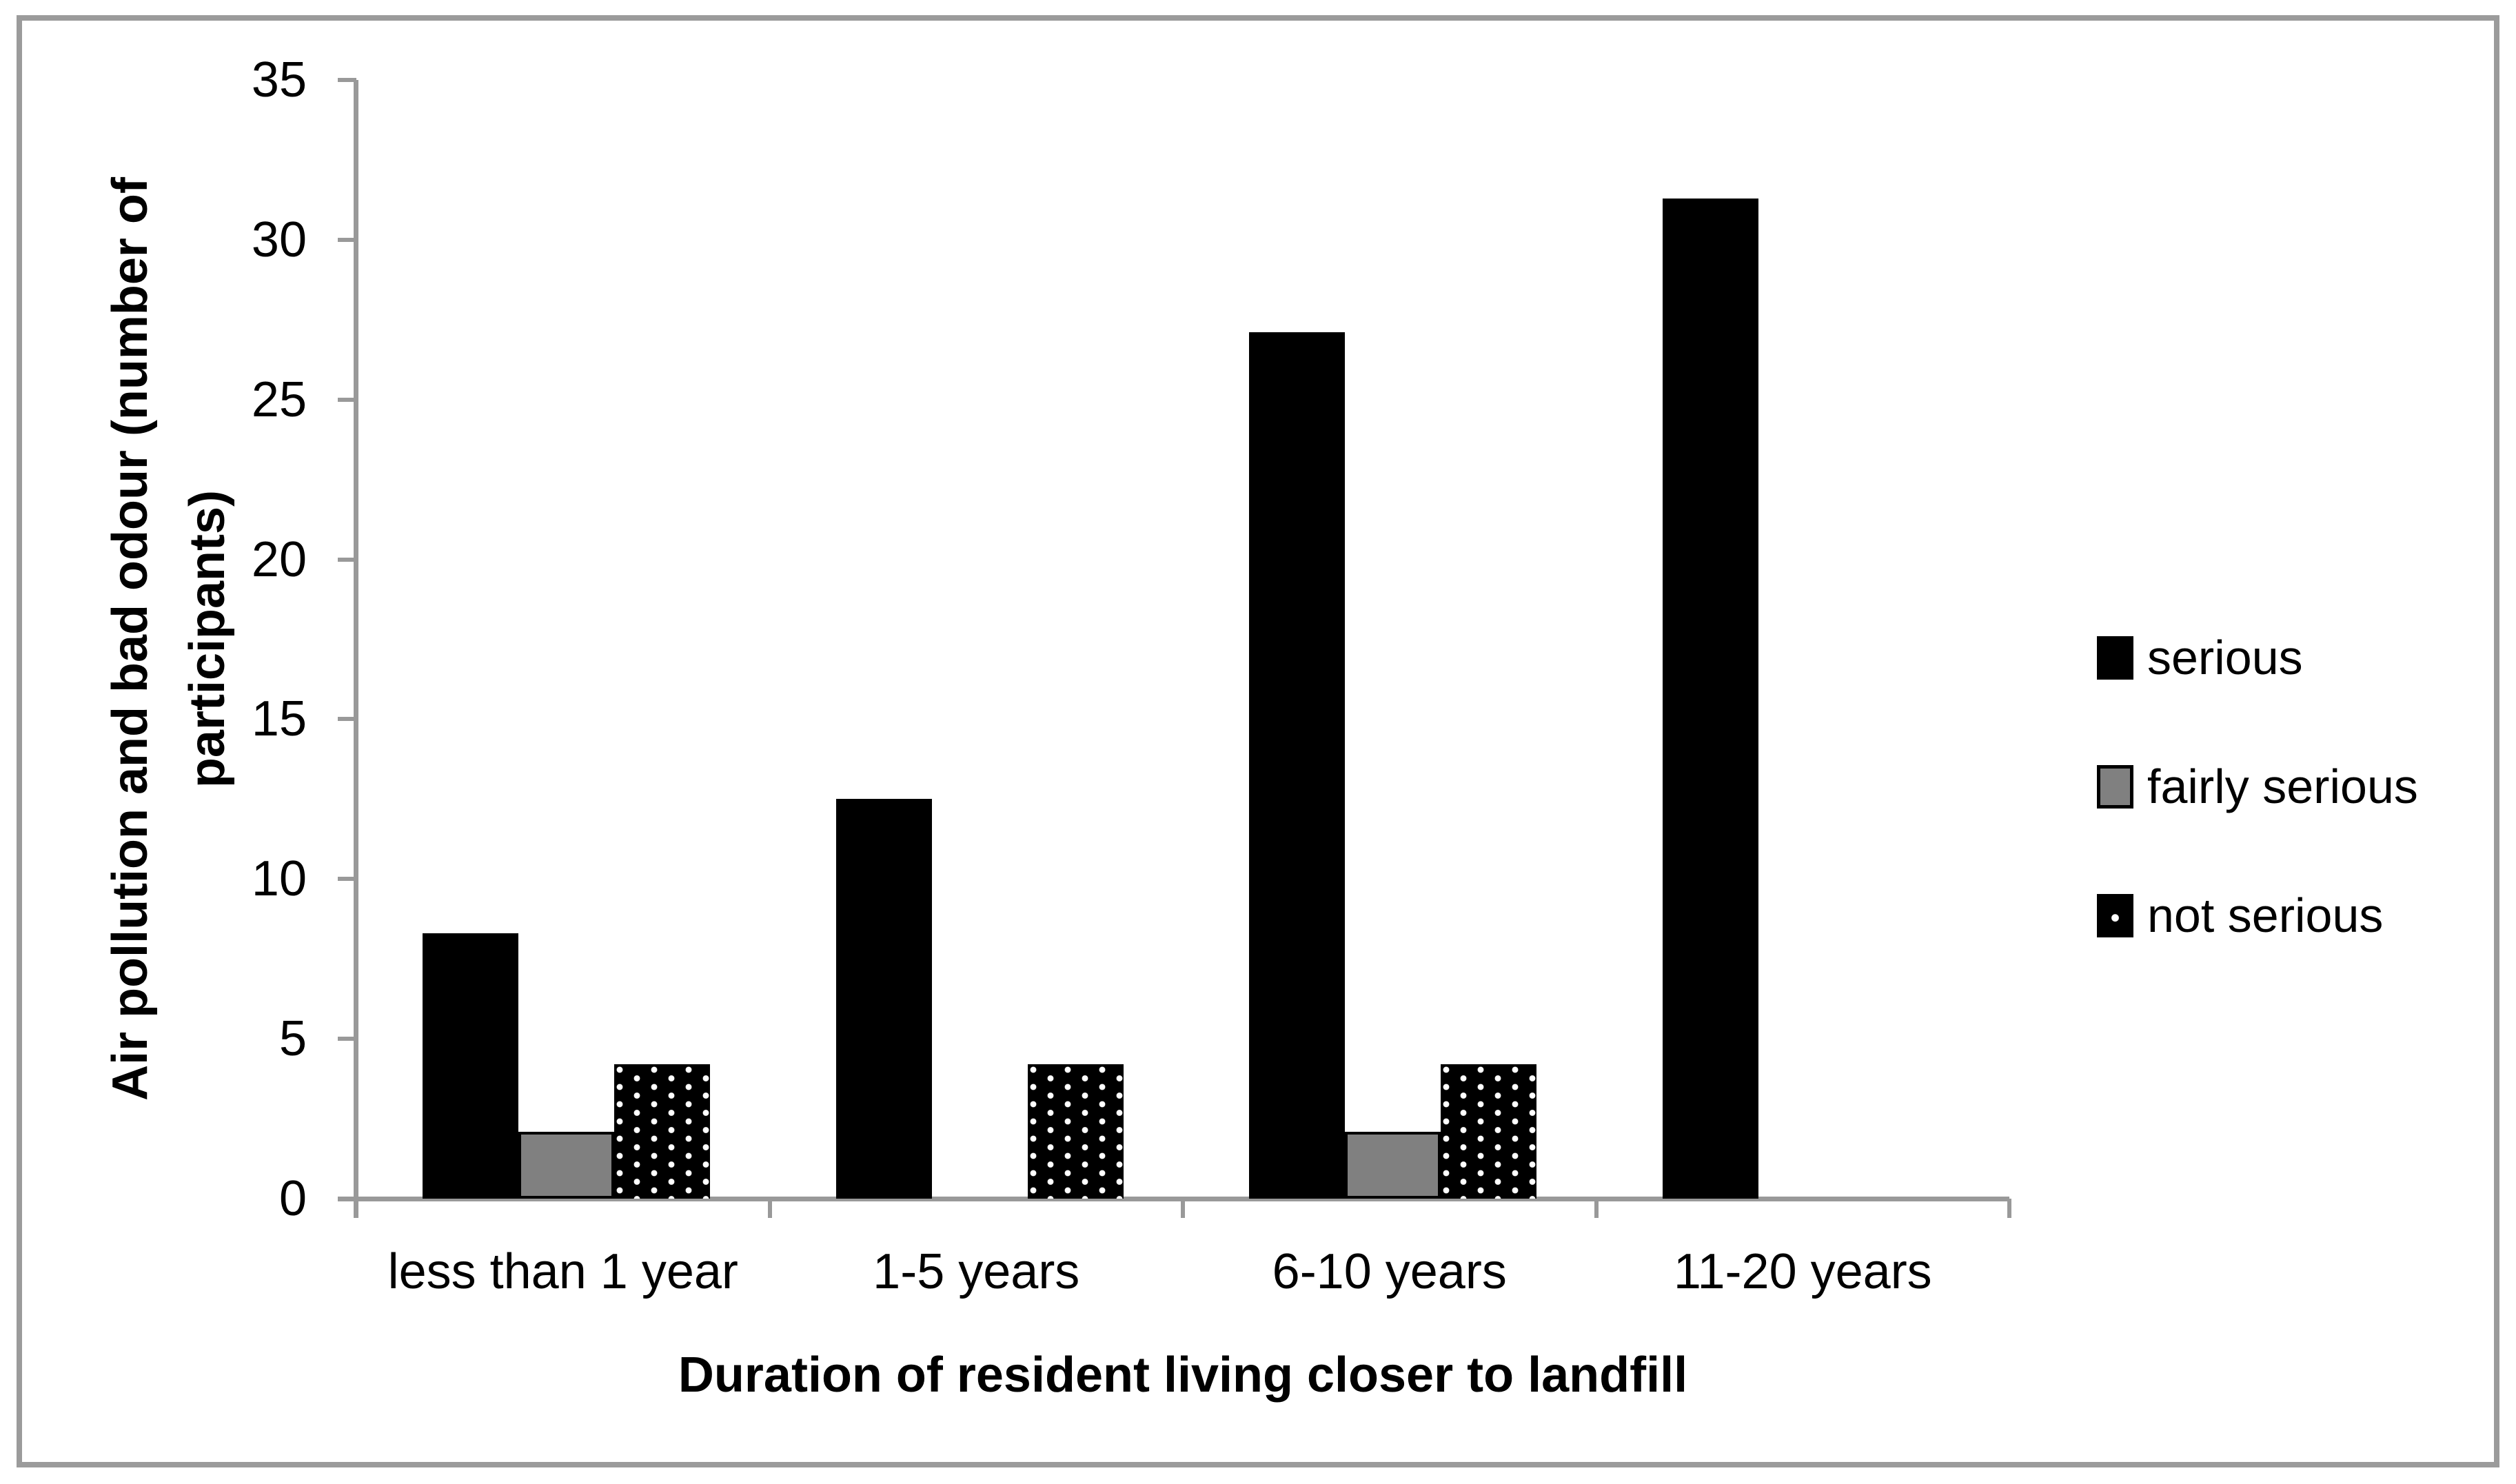 The height and width of the screenshot is (1484, 2516). I want to click on x-axis-line, so click(1173, 1199).